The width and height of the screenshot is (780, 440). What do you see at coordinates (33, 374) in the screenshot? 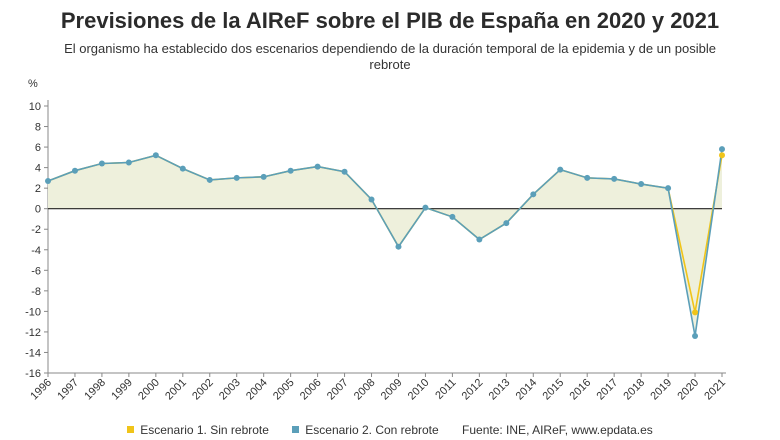
I see `y-tick-label: -16` at bounding box center [33, 374].